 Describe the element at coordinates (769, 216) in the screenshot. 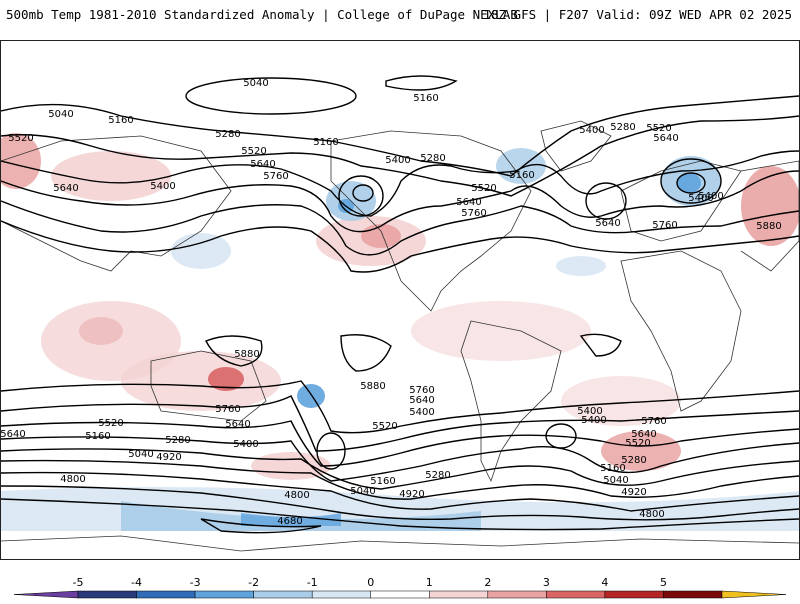

I see `asia-coast-east` at that location.